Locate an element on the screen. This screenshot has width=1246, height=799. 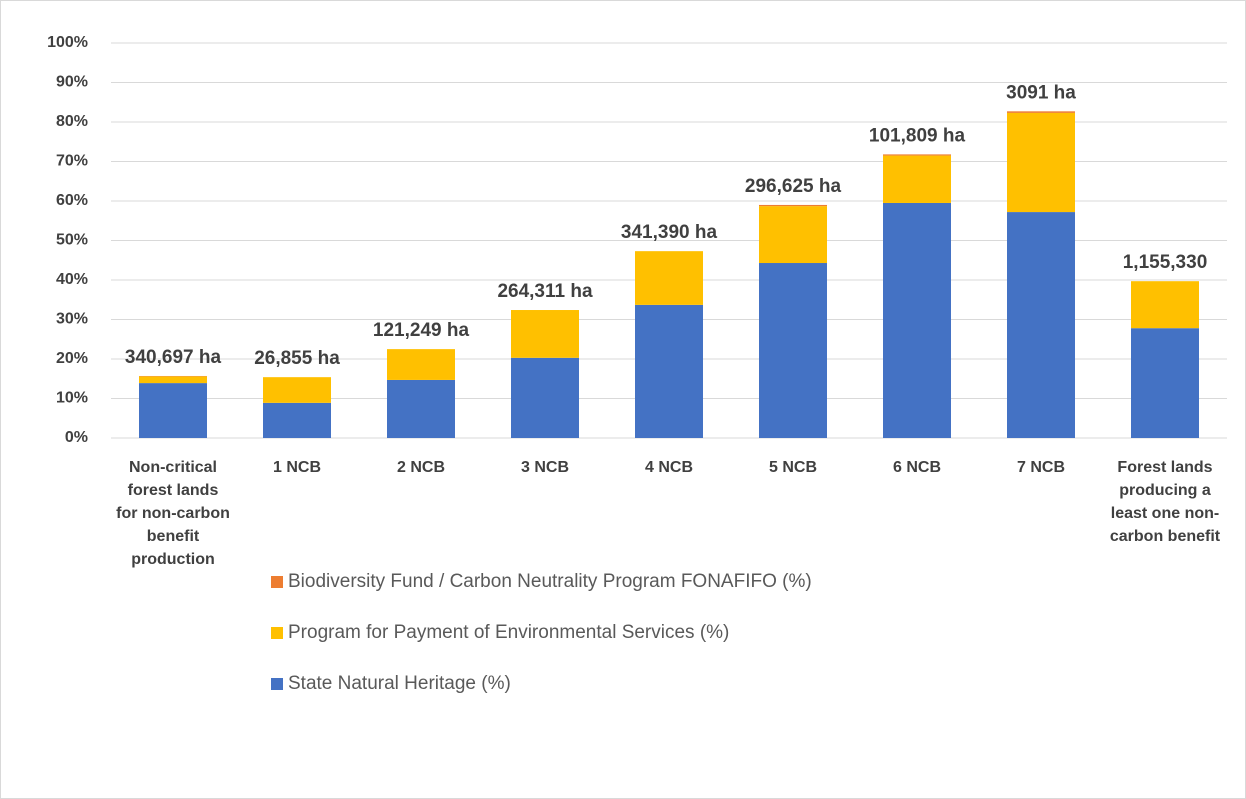
x-tick-label: 2 NCB is located at coordinates (420, 467).